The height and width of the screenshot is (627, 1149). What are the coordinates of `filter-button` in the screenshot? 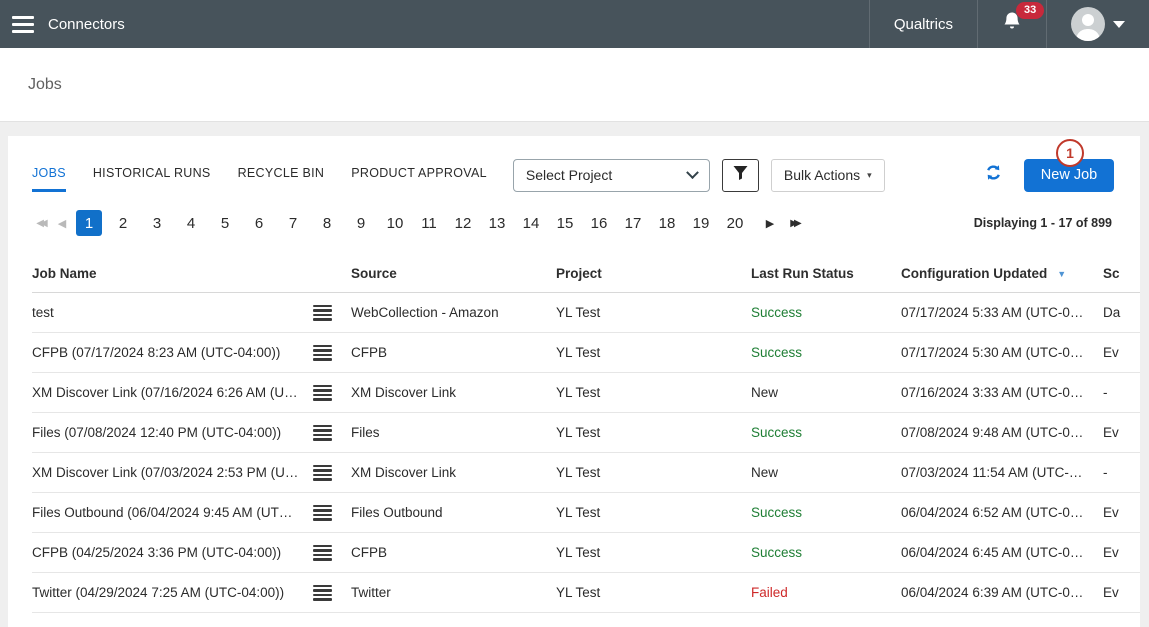 It's located at (740, 175).